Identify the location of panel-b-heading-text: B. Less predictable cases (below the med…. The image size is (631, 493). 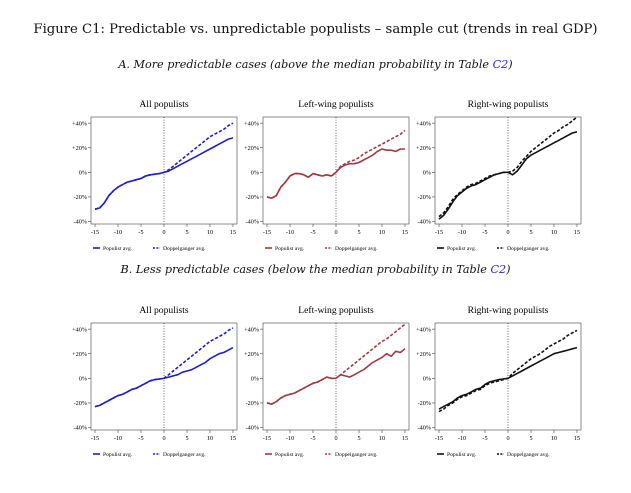
(305, 269).